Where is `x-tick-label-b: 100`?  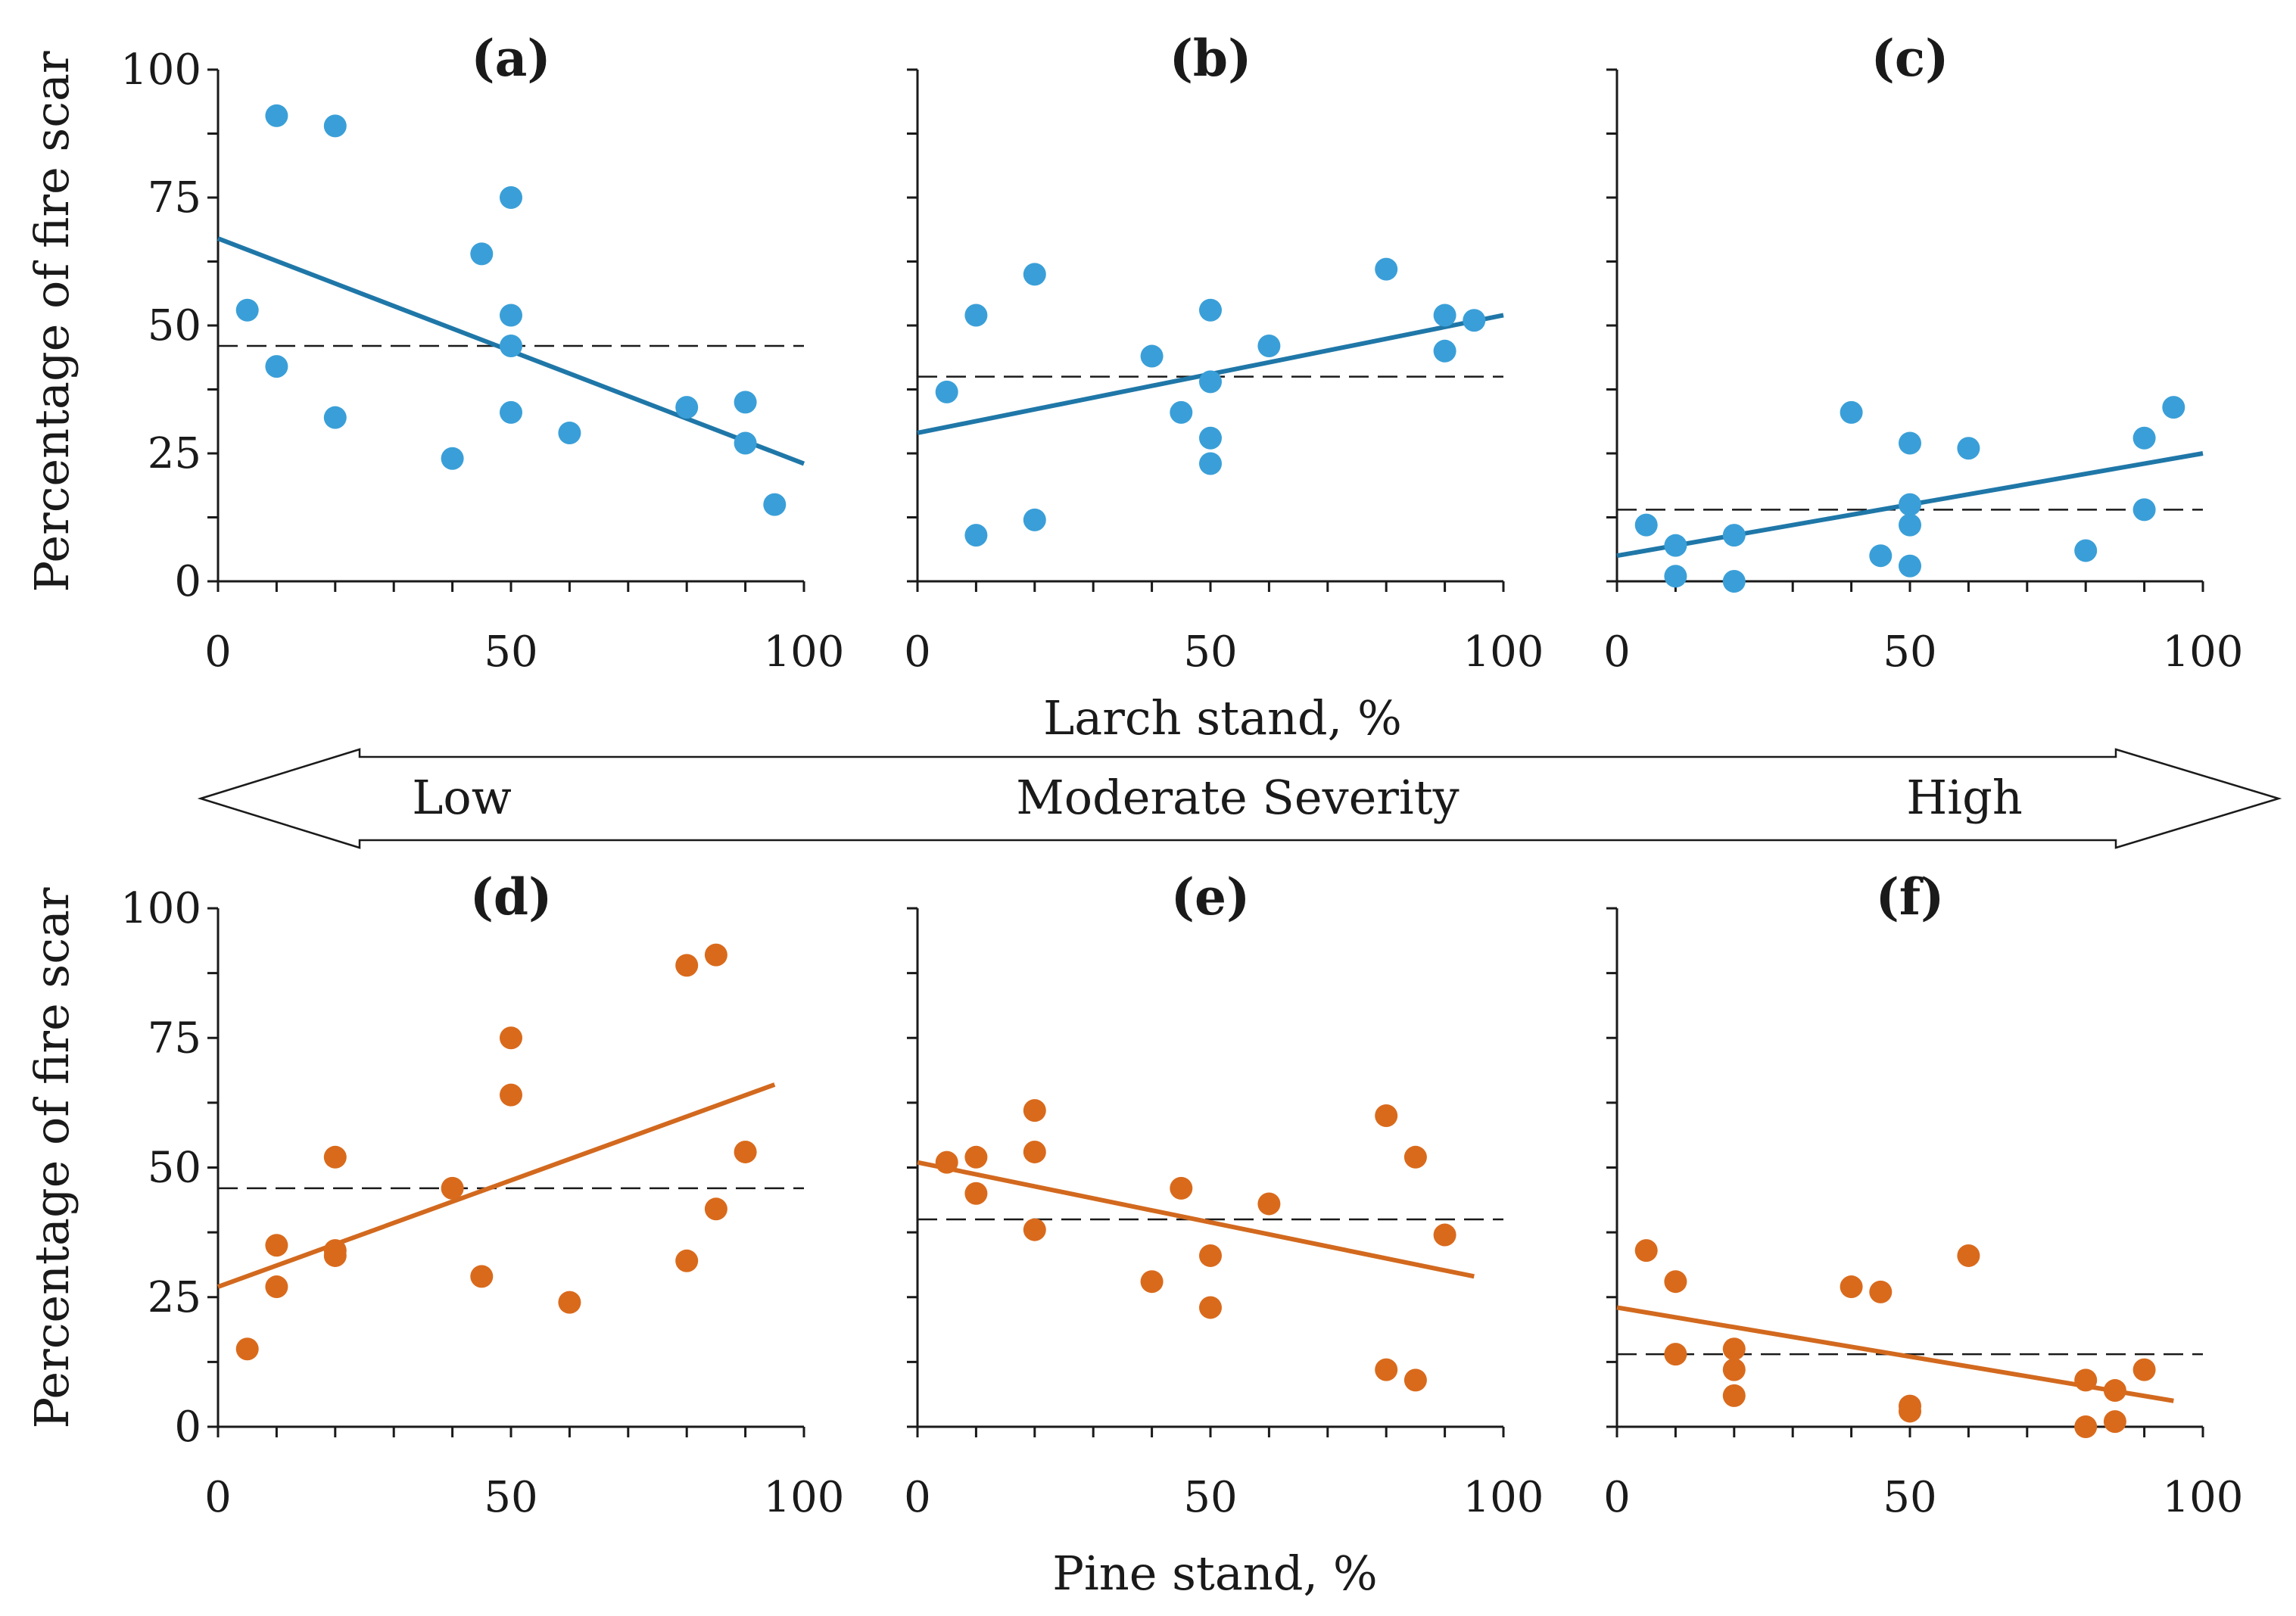
x-tick-label-b: 100 is located at coordinates (1503, 652).